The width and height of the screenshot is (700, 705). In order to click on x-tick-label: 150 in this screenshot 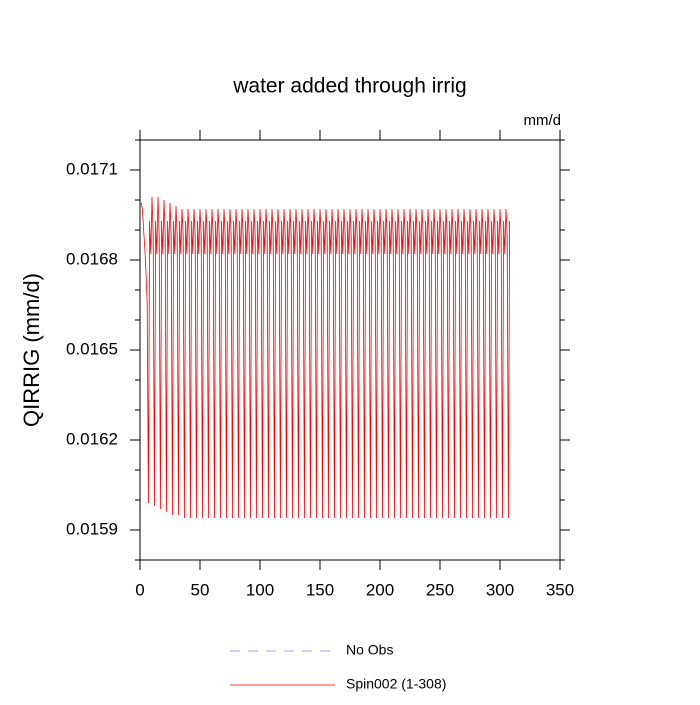, I will do `click(320, 589)`.